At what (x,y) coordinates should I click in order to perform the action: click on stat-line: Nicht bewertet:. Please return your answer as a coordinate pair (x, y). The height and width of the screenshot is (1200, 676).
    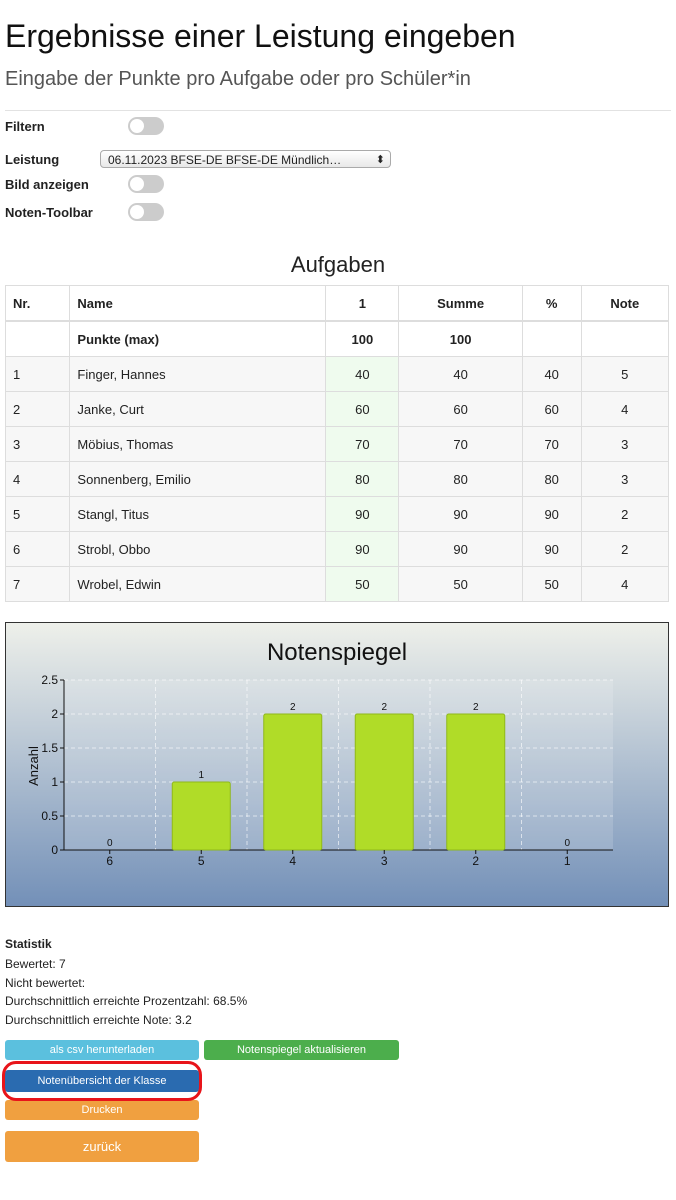
    Looking at the image, I should click on (45, 982).